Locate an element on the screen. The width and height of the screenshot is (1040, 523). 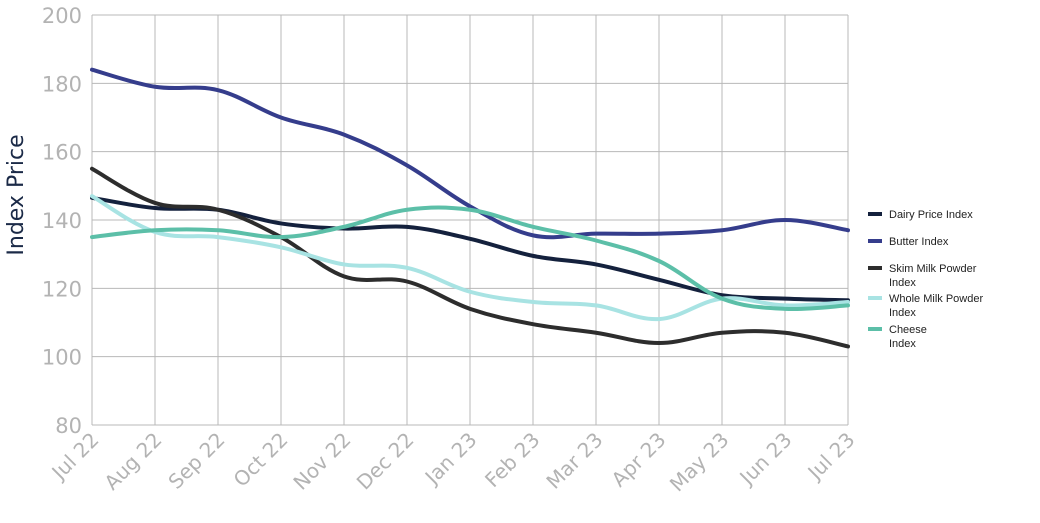
x-tick-label: Sep 22 is located at coordinates (196, 461).